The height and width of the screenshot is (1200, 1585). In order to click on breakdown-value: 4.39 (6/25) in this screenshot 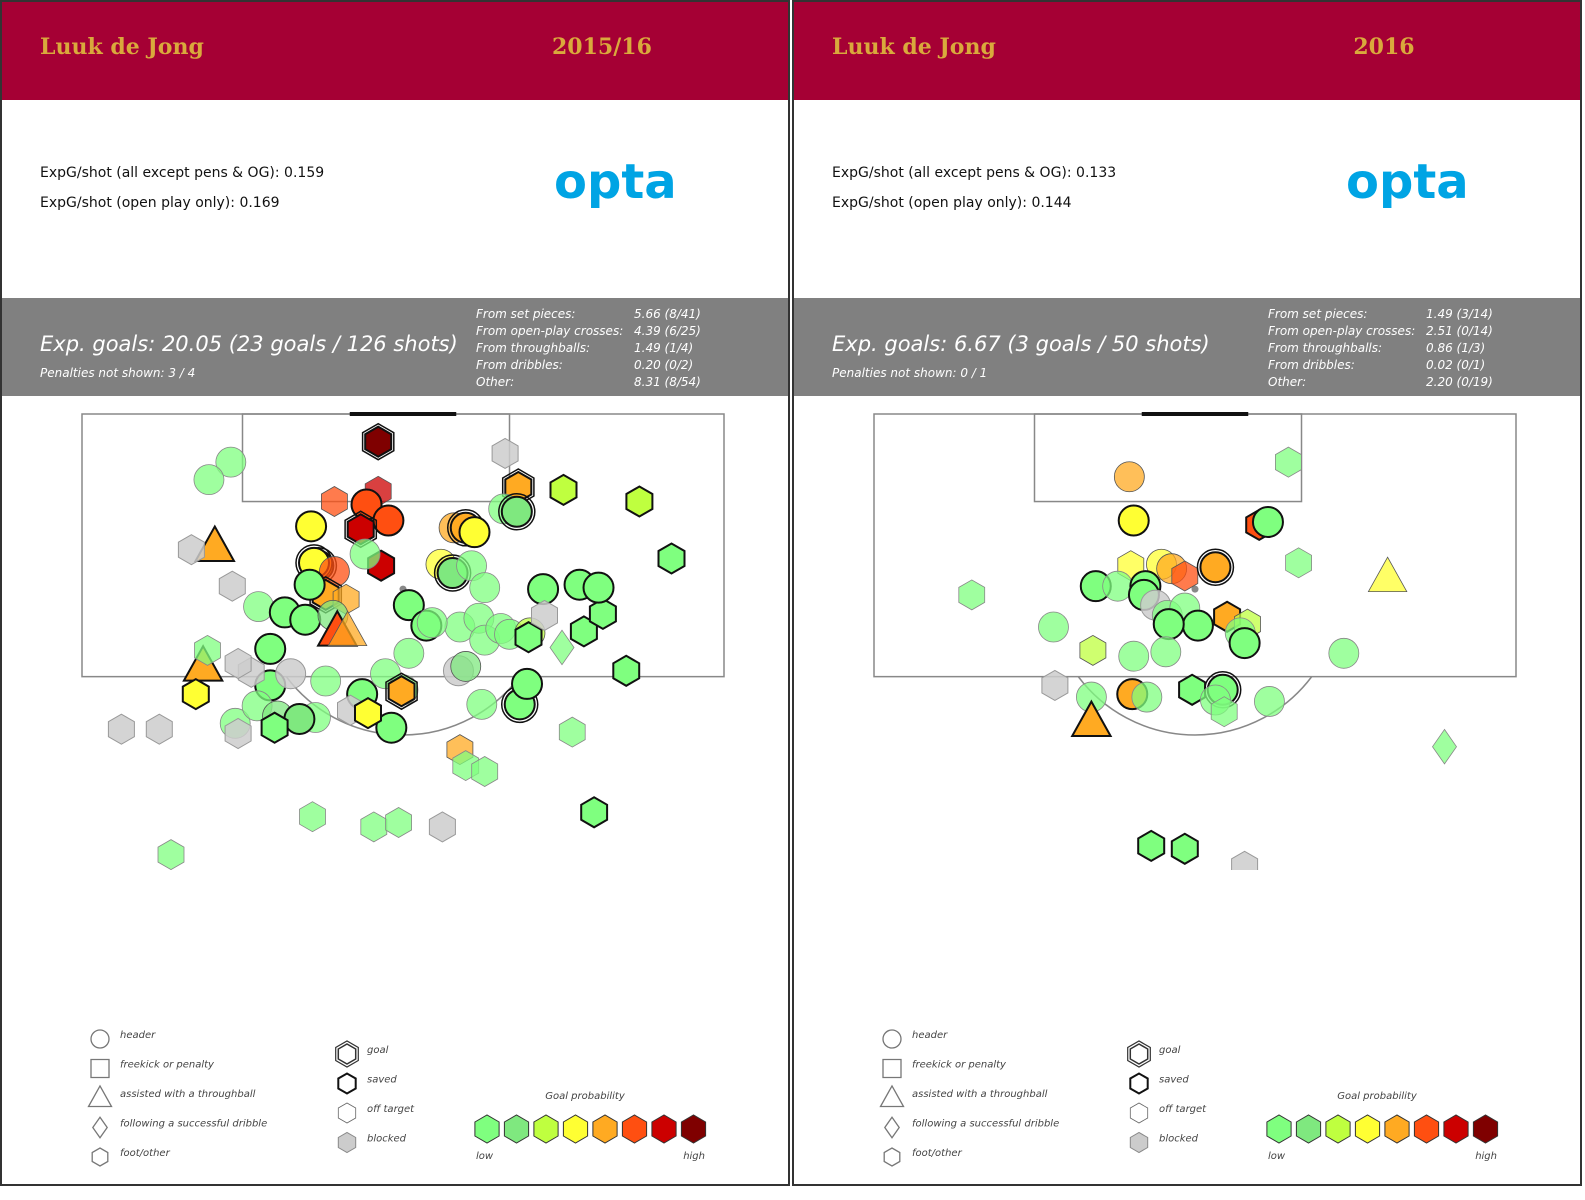, I will do `click(667, 331)`.